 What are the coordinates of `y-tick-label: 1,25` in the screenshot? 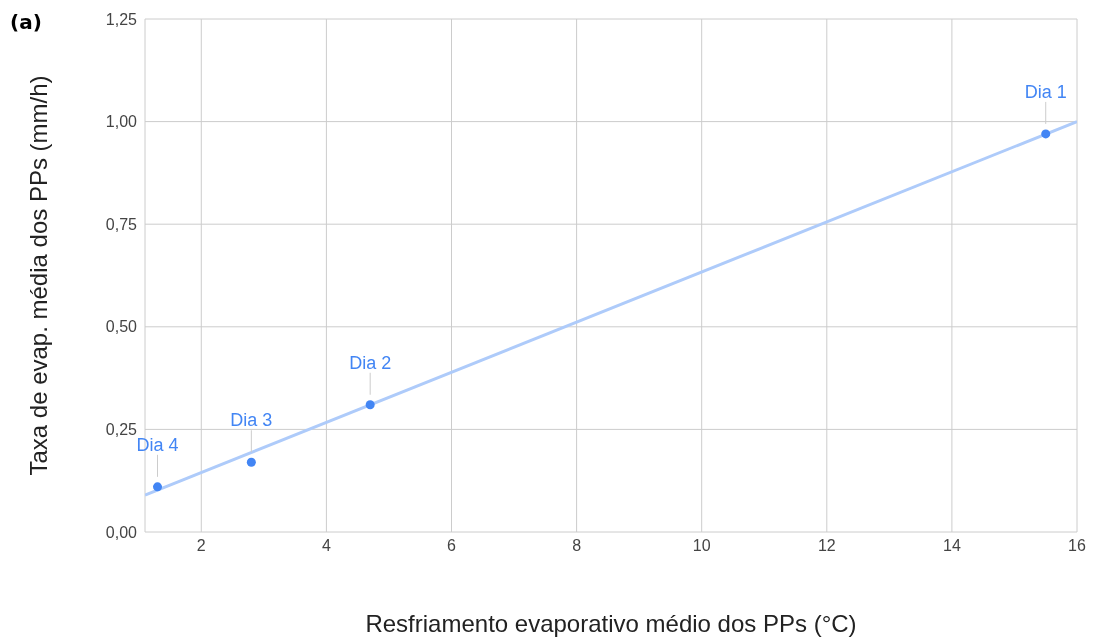 It's located at (121, 19).